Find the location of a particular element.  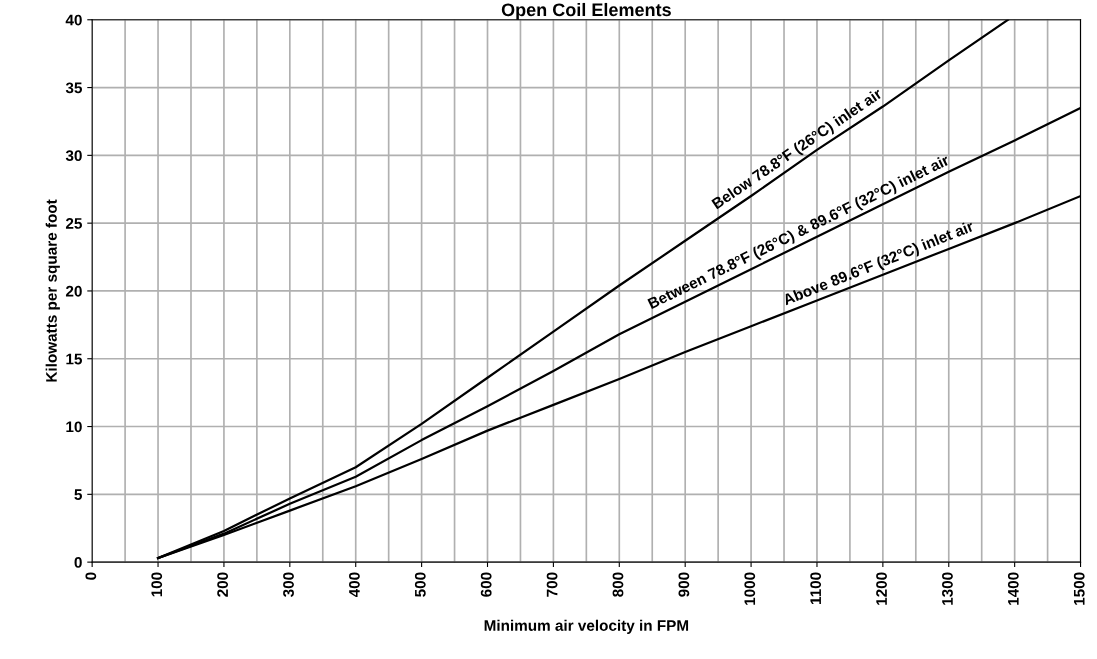

y-axis-title: Kilowatts per square foot is located at coordinates (52, 290).